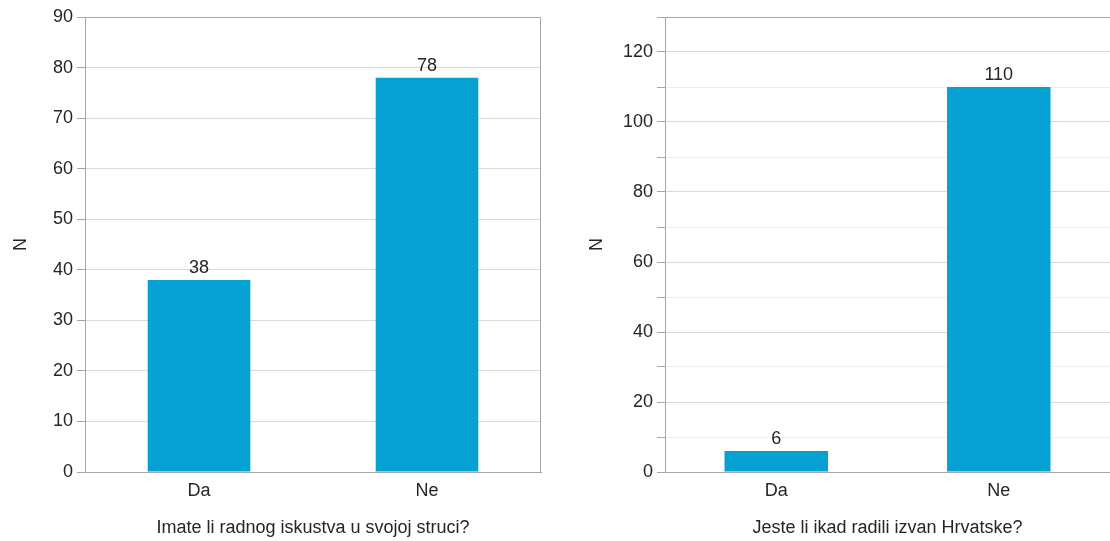  I want to click on y-tick-label: 70, so click(62, 117).